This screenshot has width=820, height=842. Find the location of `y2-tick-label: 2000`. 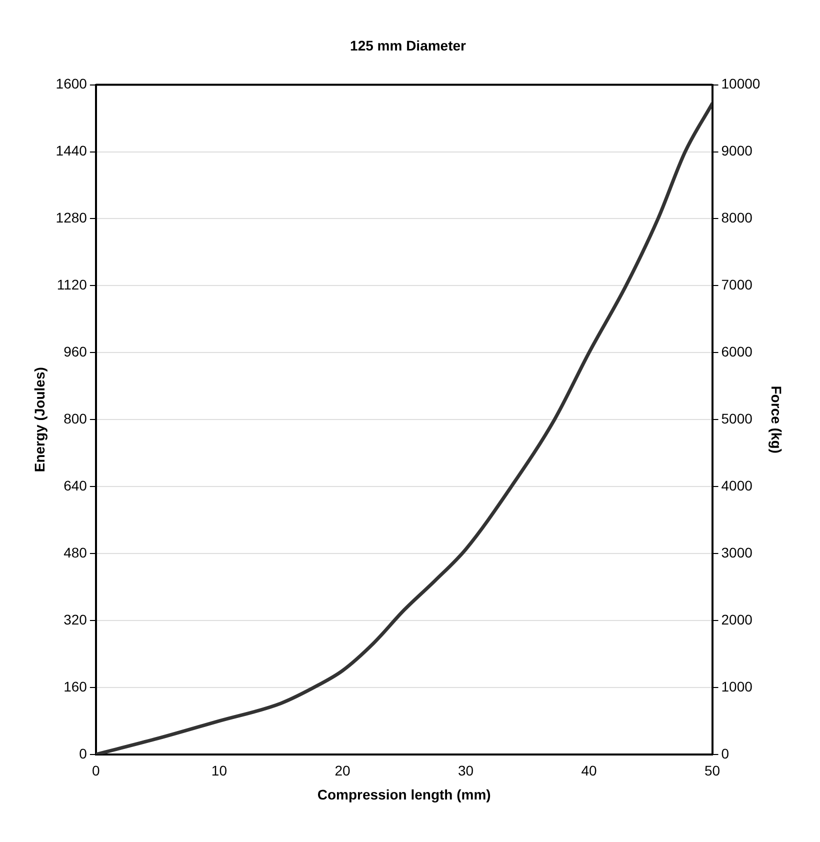

y2-tick-label: 2000 is located at coordinates (737, 619).